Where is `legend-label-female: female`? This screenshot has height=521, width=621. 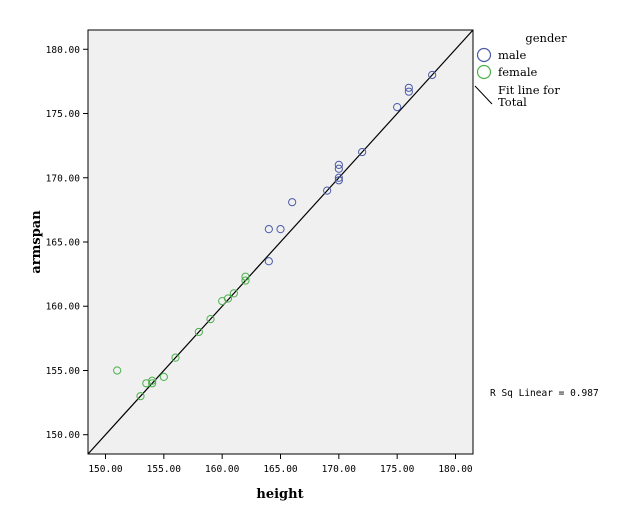 legend-label-female: female is located at coordinates (518, 72).